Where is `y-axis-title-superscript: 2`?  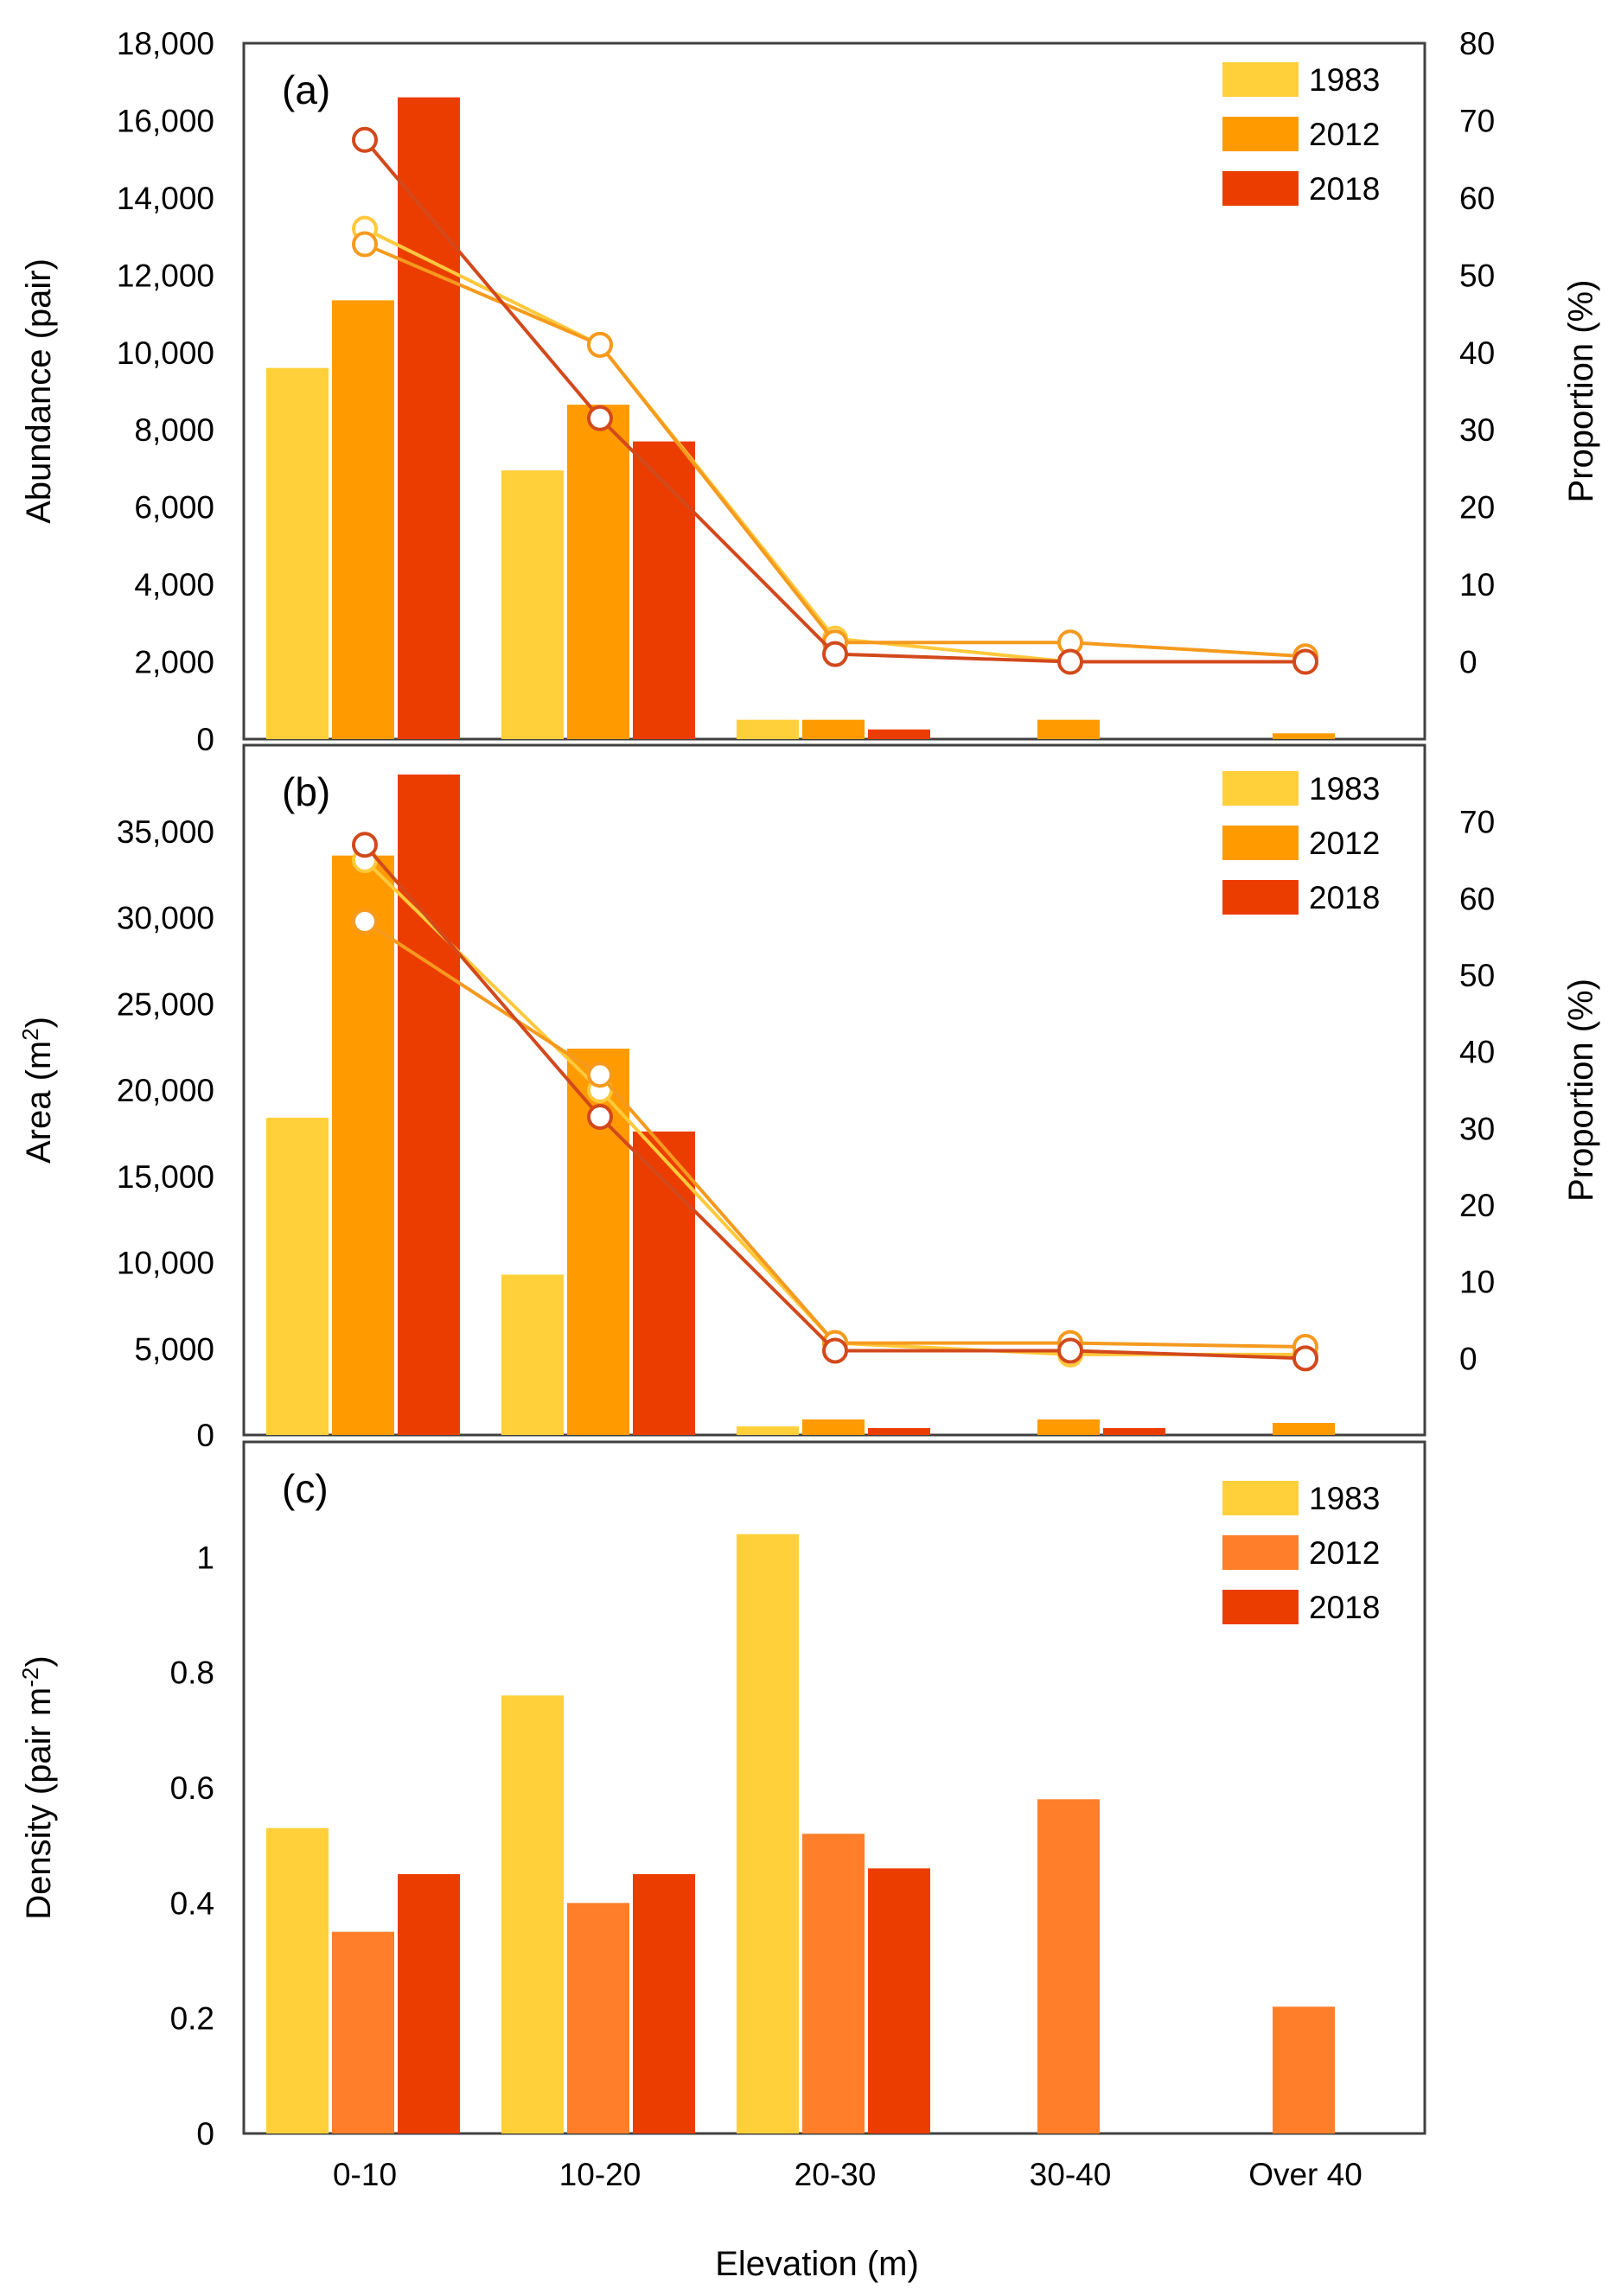 y-axis-title-superscript: 2 is located at coordinates (30, 1034).